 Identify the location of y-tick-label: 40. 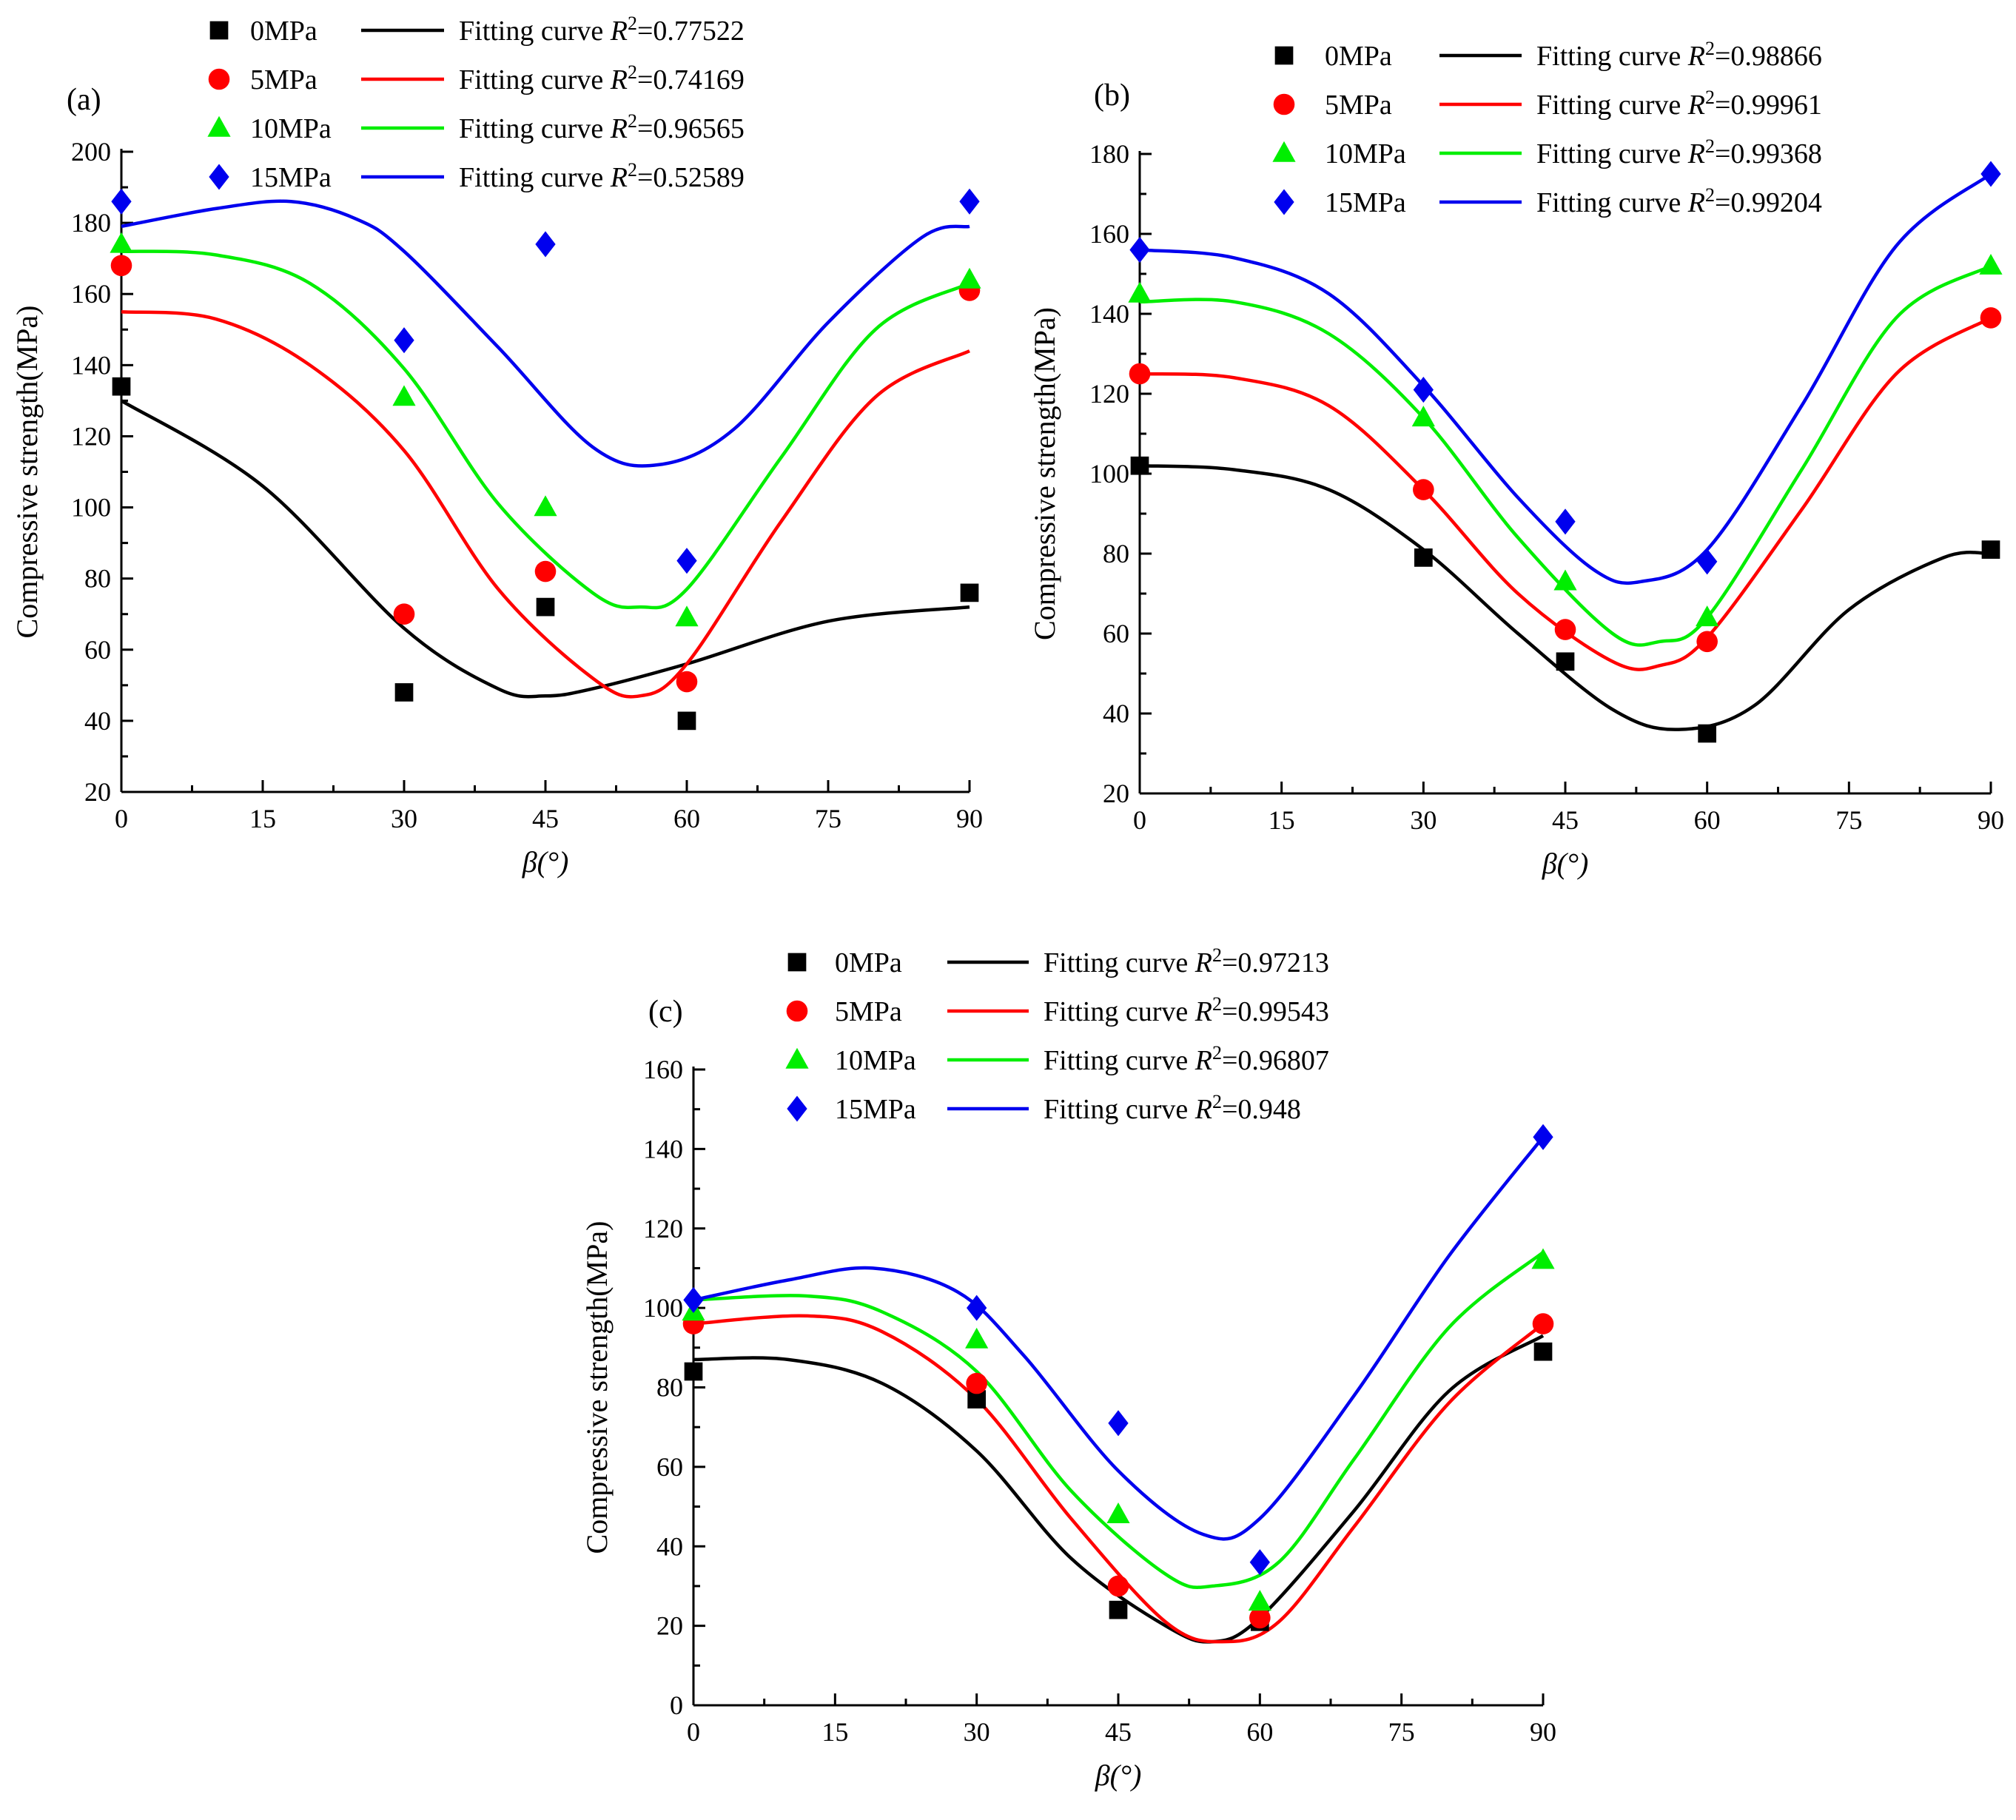
(1116, 714).